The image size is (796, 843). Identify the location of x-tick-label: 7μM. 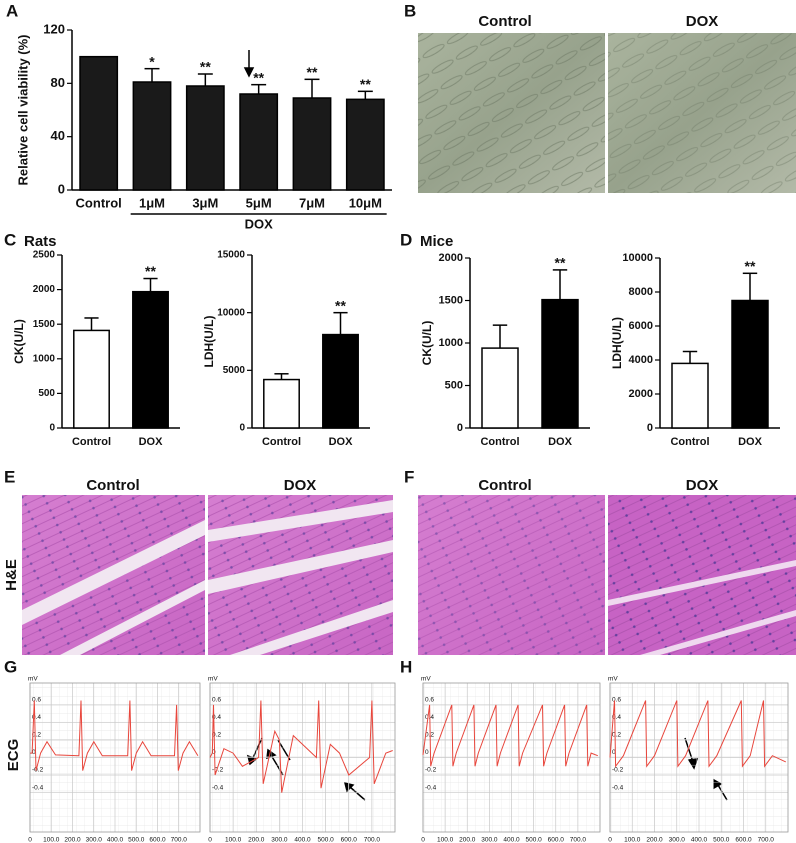
(312, 202).